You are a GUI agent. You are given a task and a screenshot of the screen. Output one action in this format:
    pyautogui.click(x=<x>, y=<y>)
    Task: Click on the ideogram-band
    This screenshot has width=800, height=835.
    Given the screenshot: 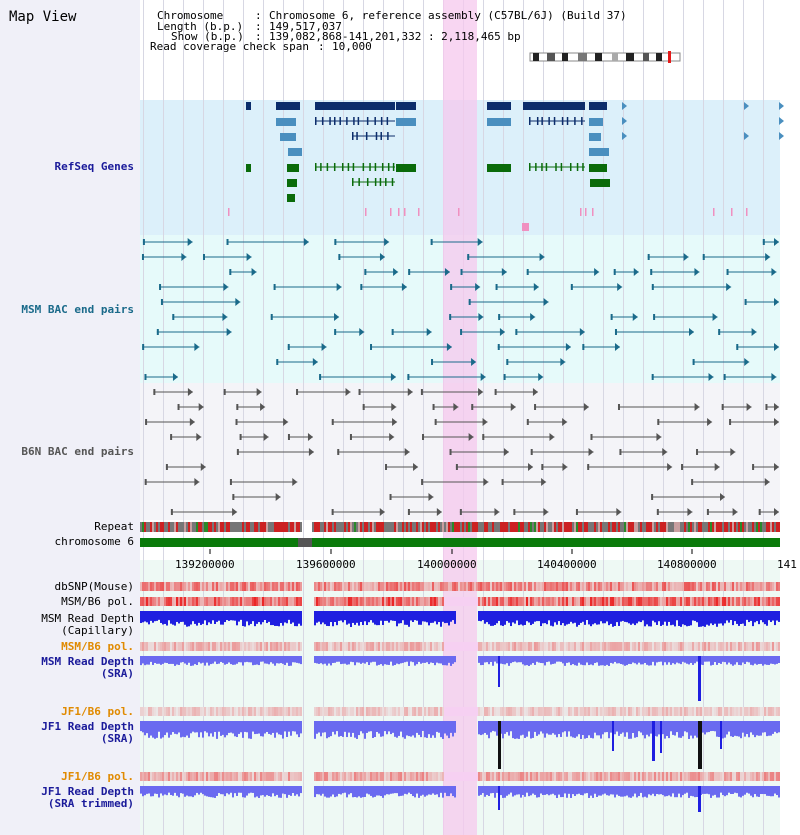 What is the action you would take?
    pyautogui.click(x=598, y=57)
    